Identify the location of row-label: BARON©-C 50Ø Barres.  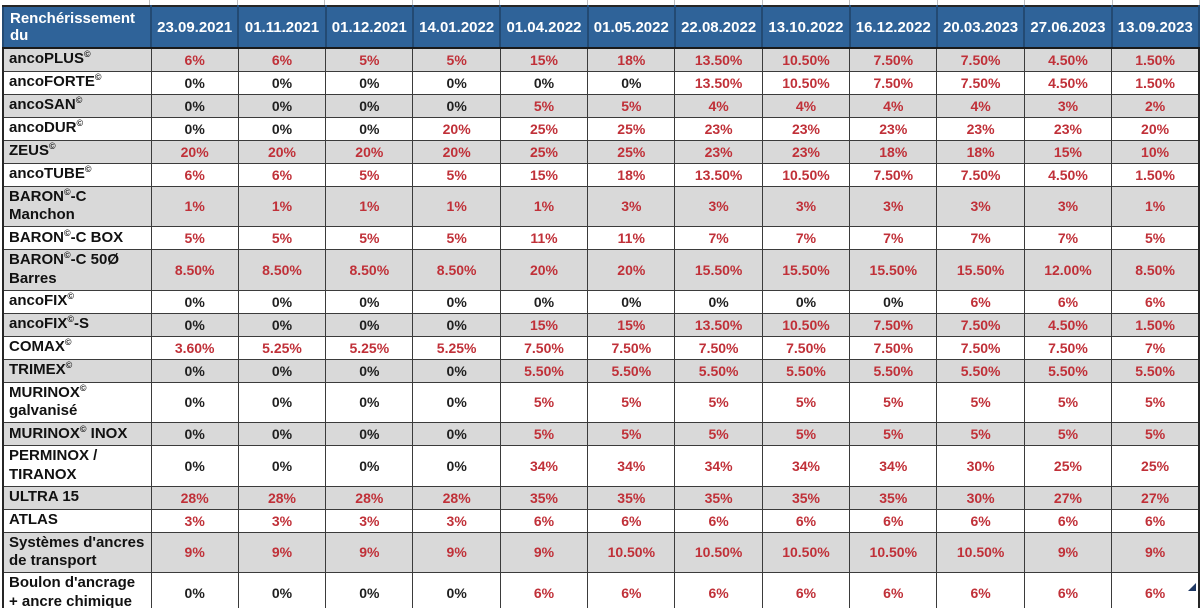
(77, 270).